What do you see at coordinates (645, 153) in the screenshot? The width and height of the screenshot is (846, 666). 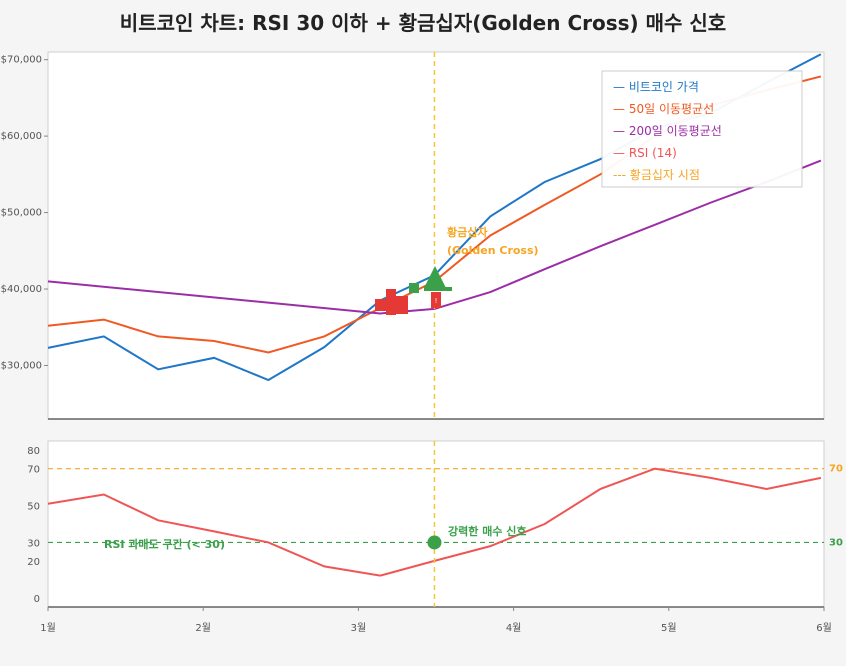 I see `legend-item-3: — RSI (14)` at bounding box center [645, 153].